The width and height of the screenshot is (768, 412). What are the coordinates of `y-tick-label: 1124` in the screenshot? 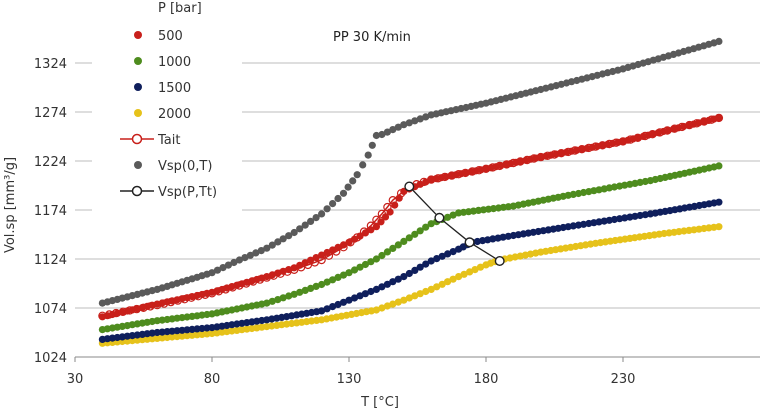 It's located at (50, 260).